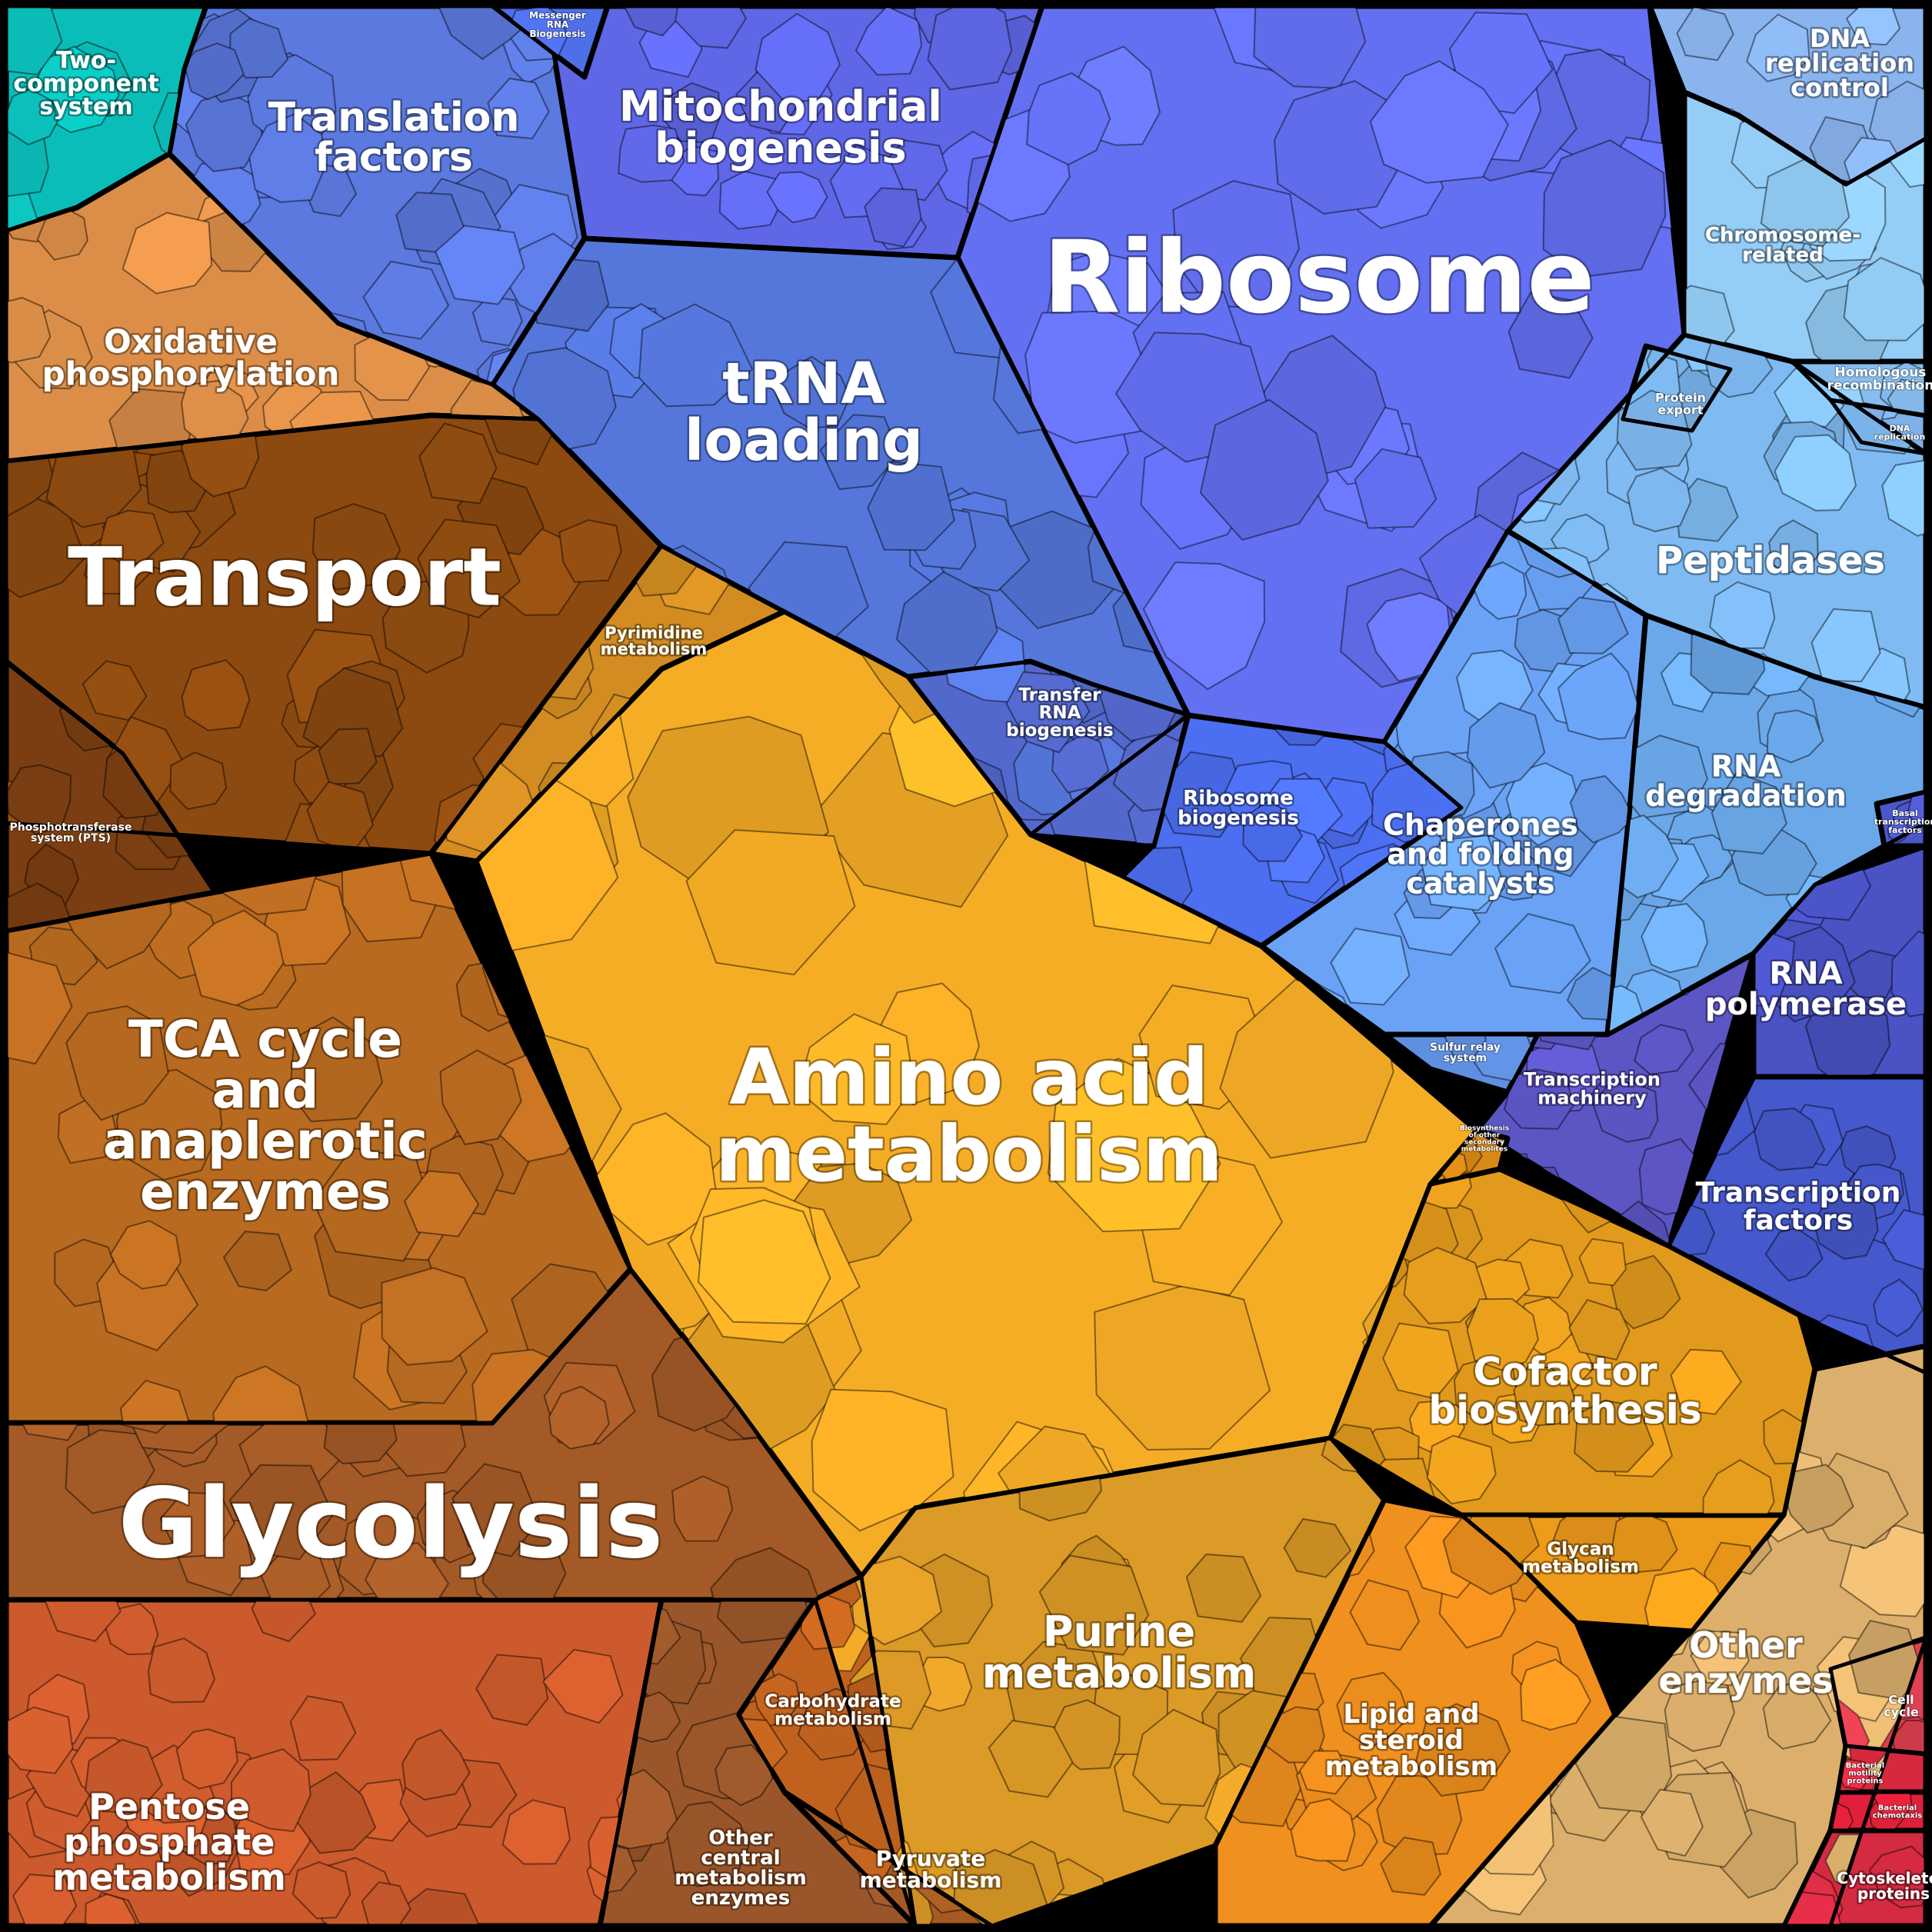  What do you see at coordinates (557, 33) in the screenshot?
I see `label-line: Biogenesis` at bounding box center [557, 33].